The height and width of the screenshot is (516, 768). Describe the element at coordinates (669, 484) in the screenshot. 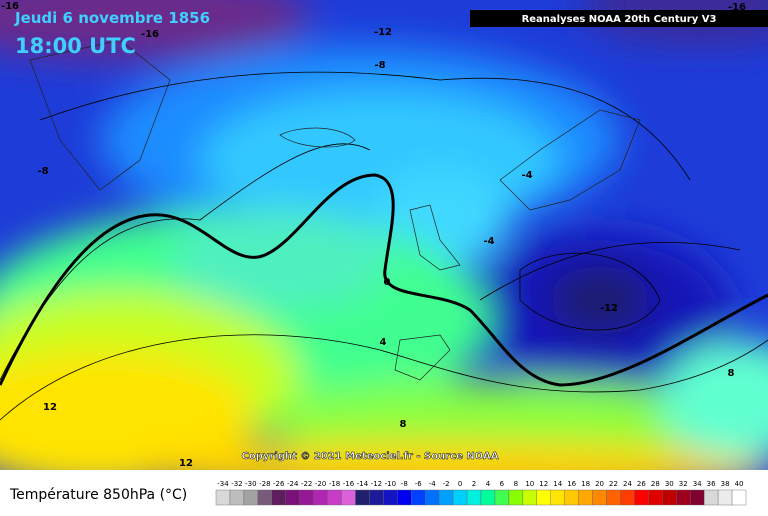

I see `legend-label: 30` at that location.